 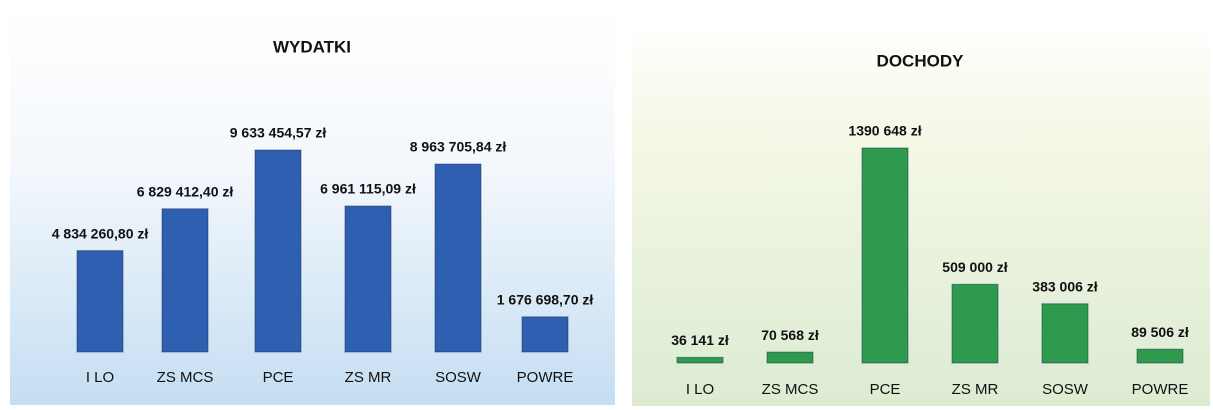 What do you see at coordinates (700, 340) in the screenshot?
I see `value-label: 36 141 zł` at bounding box center [700, 340].